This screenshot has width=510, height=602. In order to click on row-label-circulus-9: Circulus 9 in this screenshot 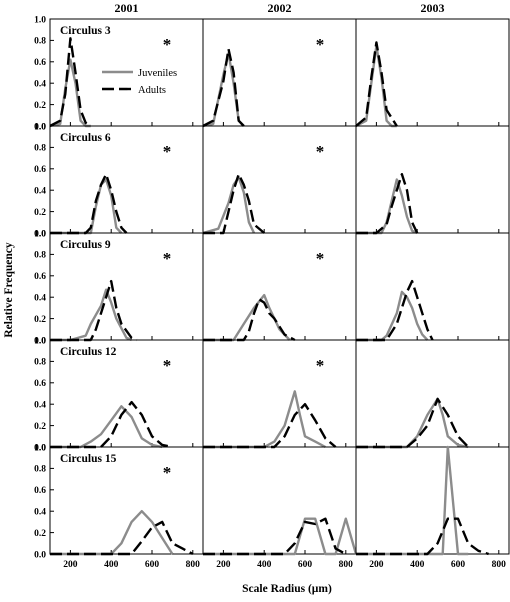, I will do `click(85, 245)`.